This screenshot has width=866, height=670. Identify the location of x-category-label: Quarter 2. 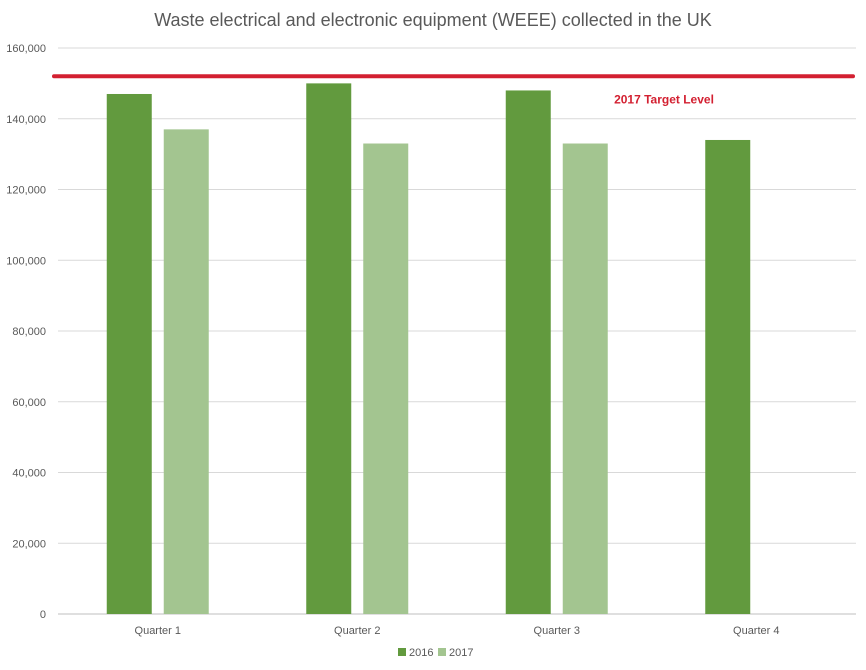
(357, 631).